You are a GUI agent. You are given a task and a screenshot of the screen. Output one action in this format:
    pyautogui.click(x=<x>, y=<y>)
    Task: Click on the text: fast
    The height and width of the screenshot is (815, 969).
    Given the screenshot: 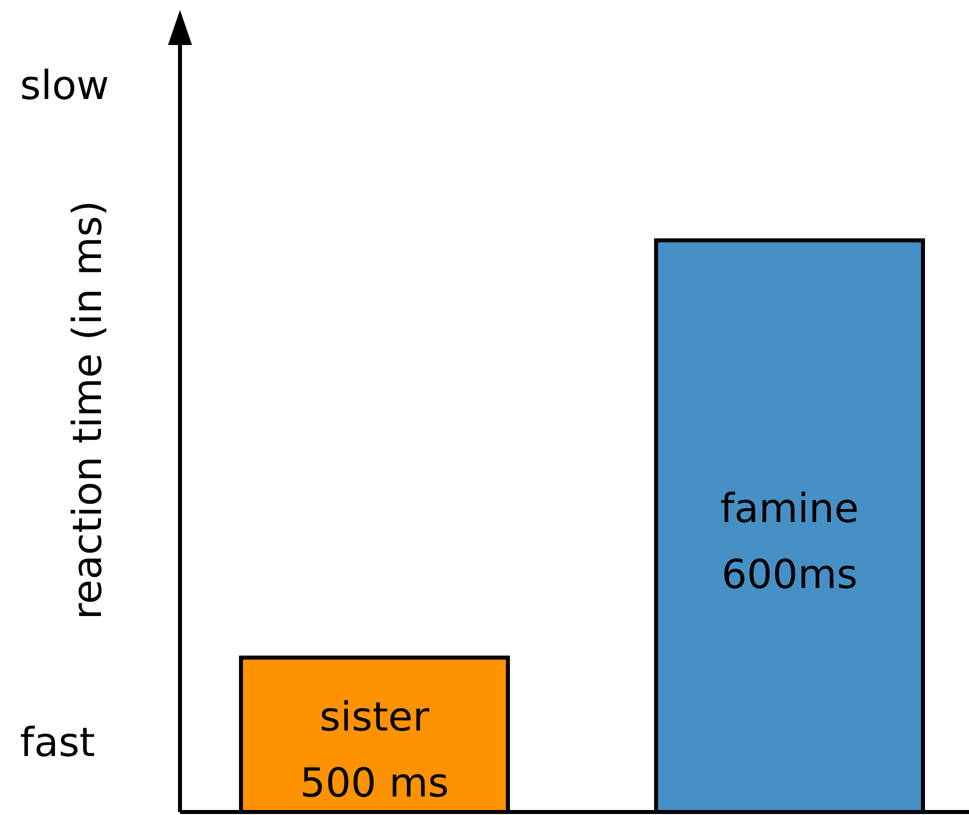 What is the action you would take?
    pyautogui.click(x=58, y=743)
    